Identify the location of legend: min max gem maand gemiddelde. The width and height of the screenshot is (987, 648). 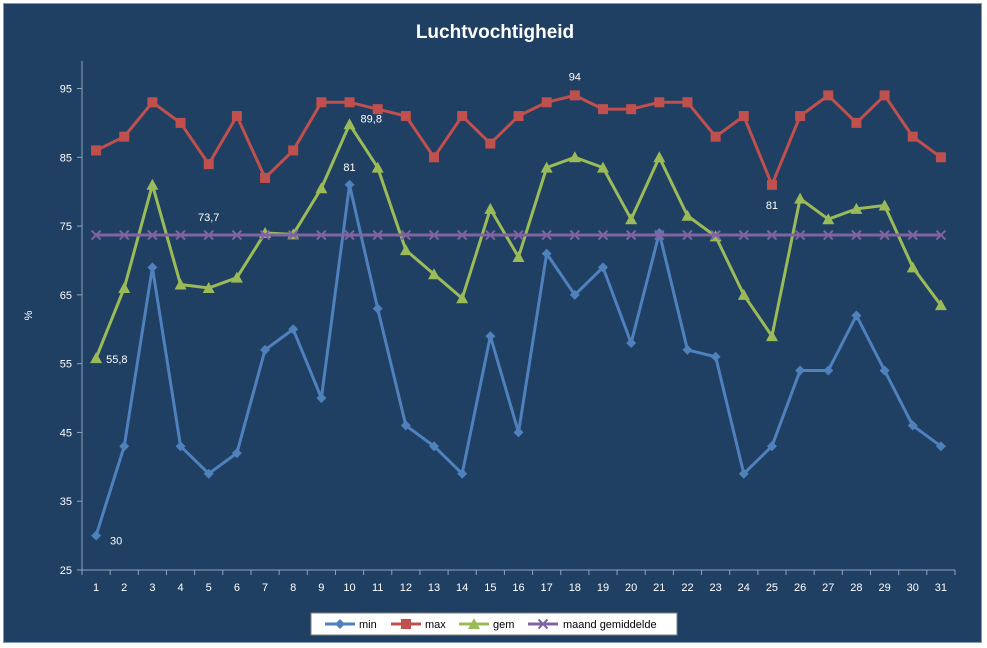
(494, 624).